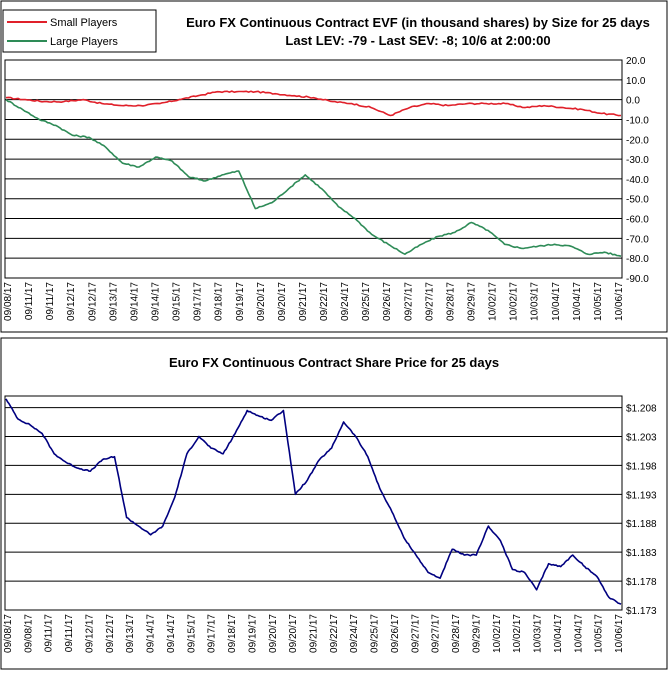 The image size is (669, 675). What do you see at coordinates (375, 633) in the screenshot?
I see `x-tick-label: 09/25/17` at bounding box center [375, 633].